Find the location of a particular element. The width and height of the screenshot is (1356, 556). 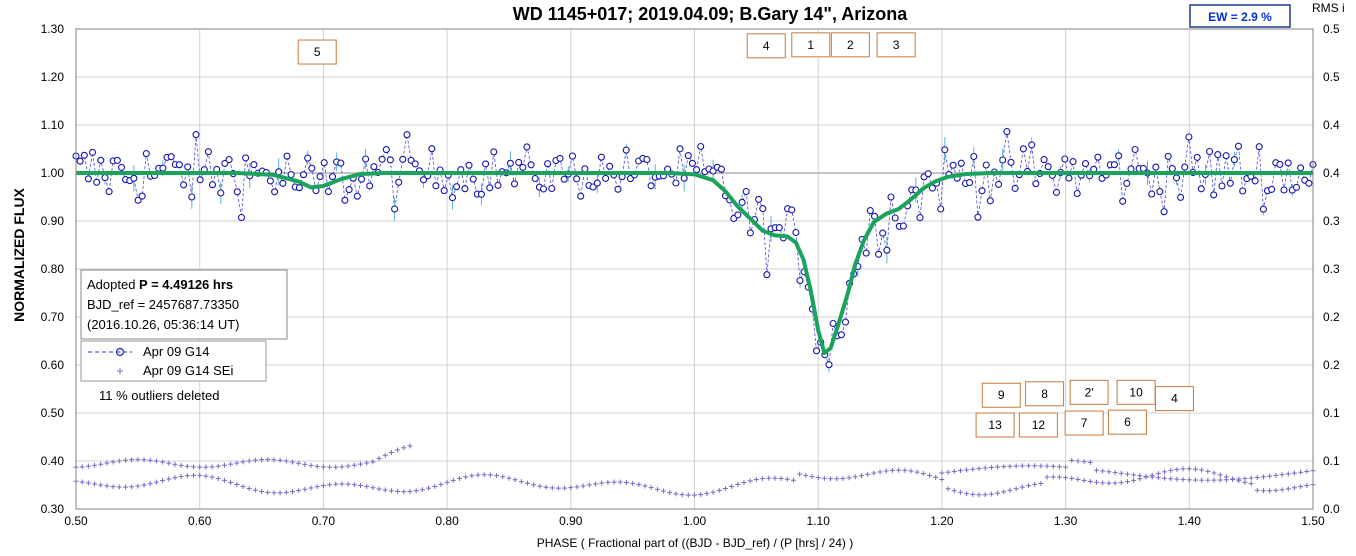

dip-label-text: 2 is located at coordinates (850, 45).